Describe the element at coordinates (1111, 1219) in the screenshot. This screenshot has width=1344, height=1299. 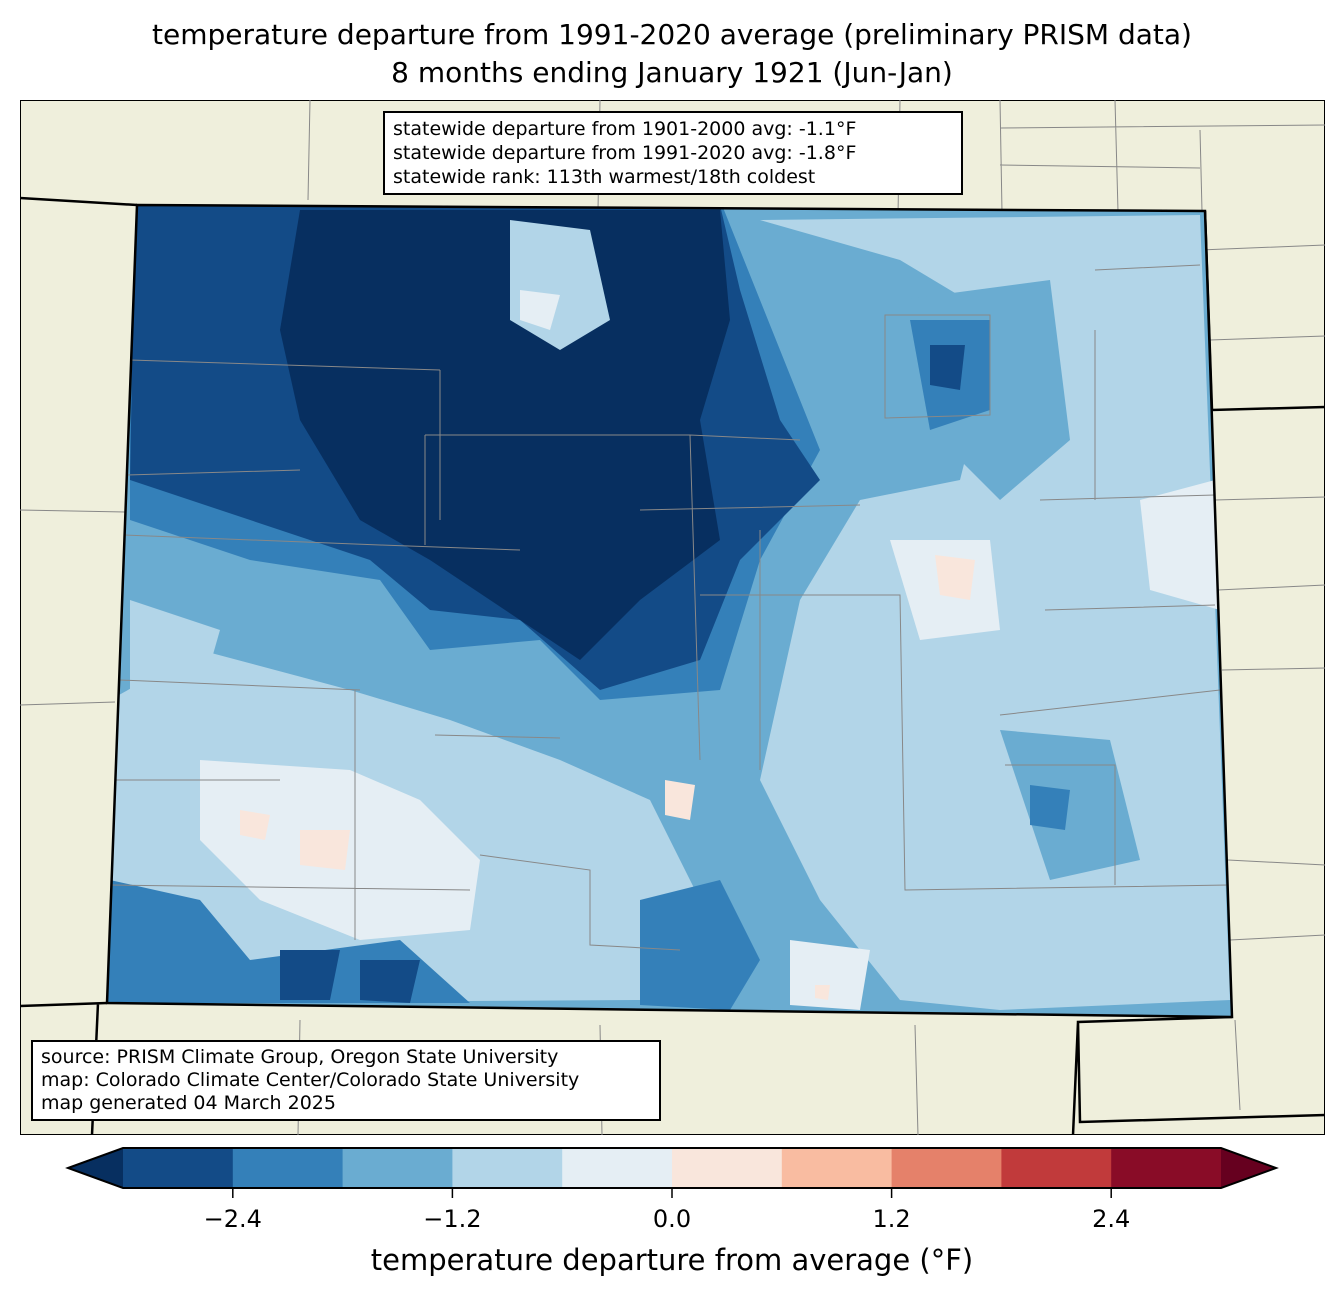
I see `colorbar-tick-label: 2.4` at that location.